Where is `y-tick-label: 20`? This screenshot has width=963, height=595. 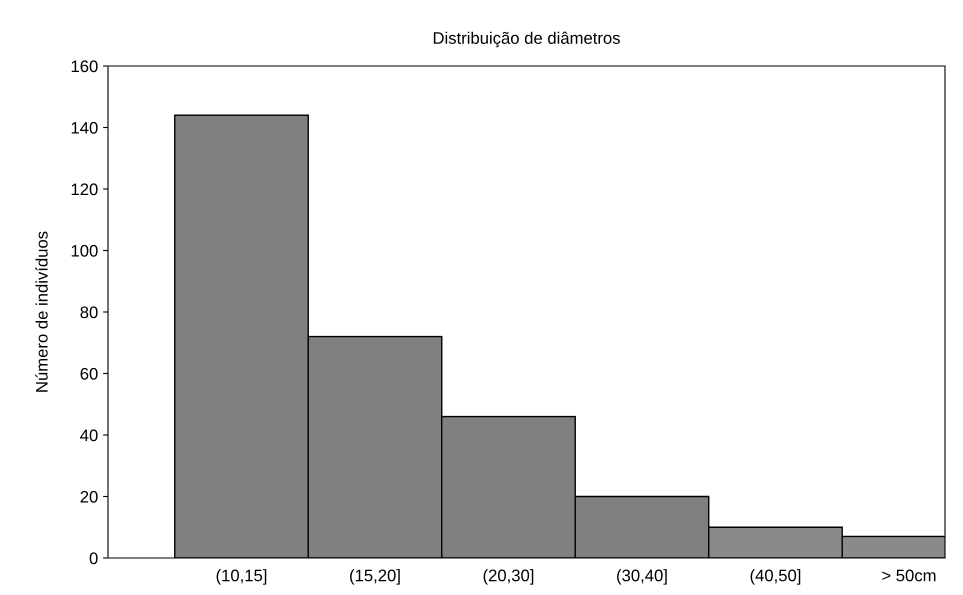 y-tick-label: 20 is located at coordinates (89, 496).